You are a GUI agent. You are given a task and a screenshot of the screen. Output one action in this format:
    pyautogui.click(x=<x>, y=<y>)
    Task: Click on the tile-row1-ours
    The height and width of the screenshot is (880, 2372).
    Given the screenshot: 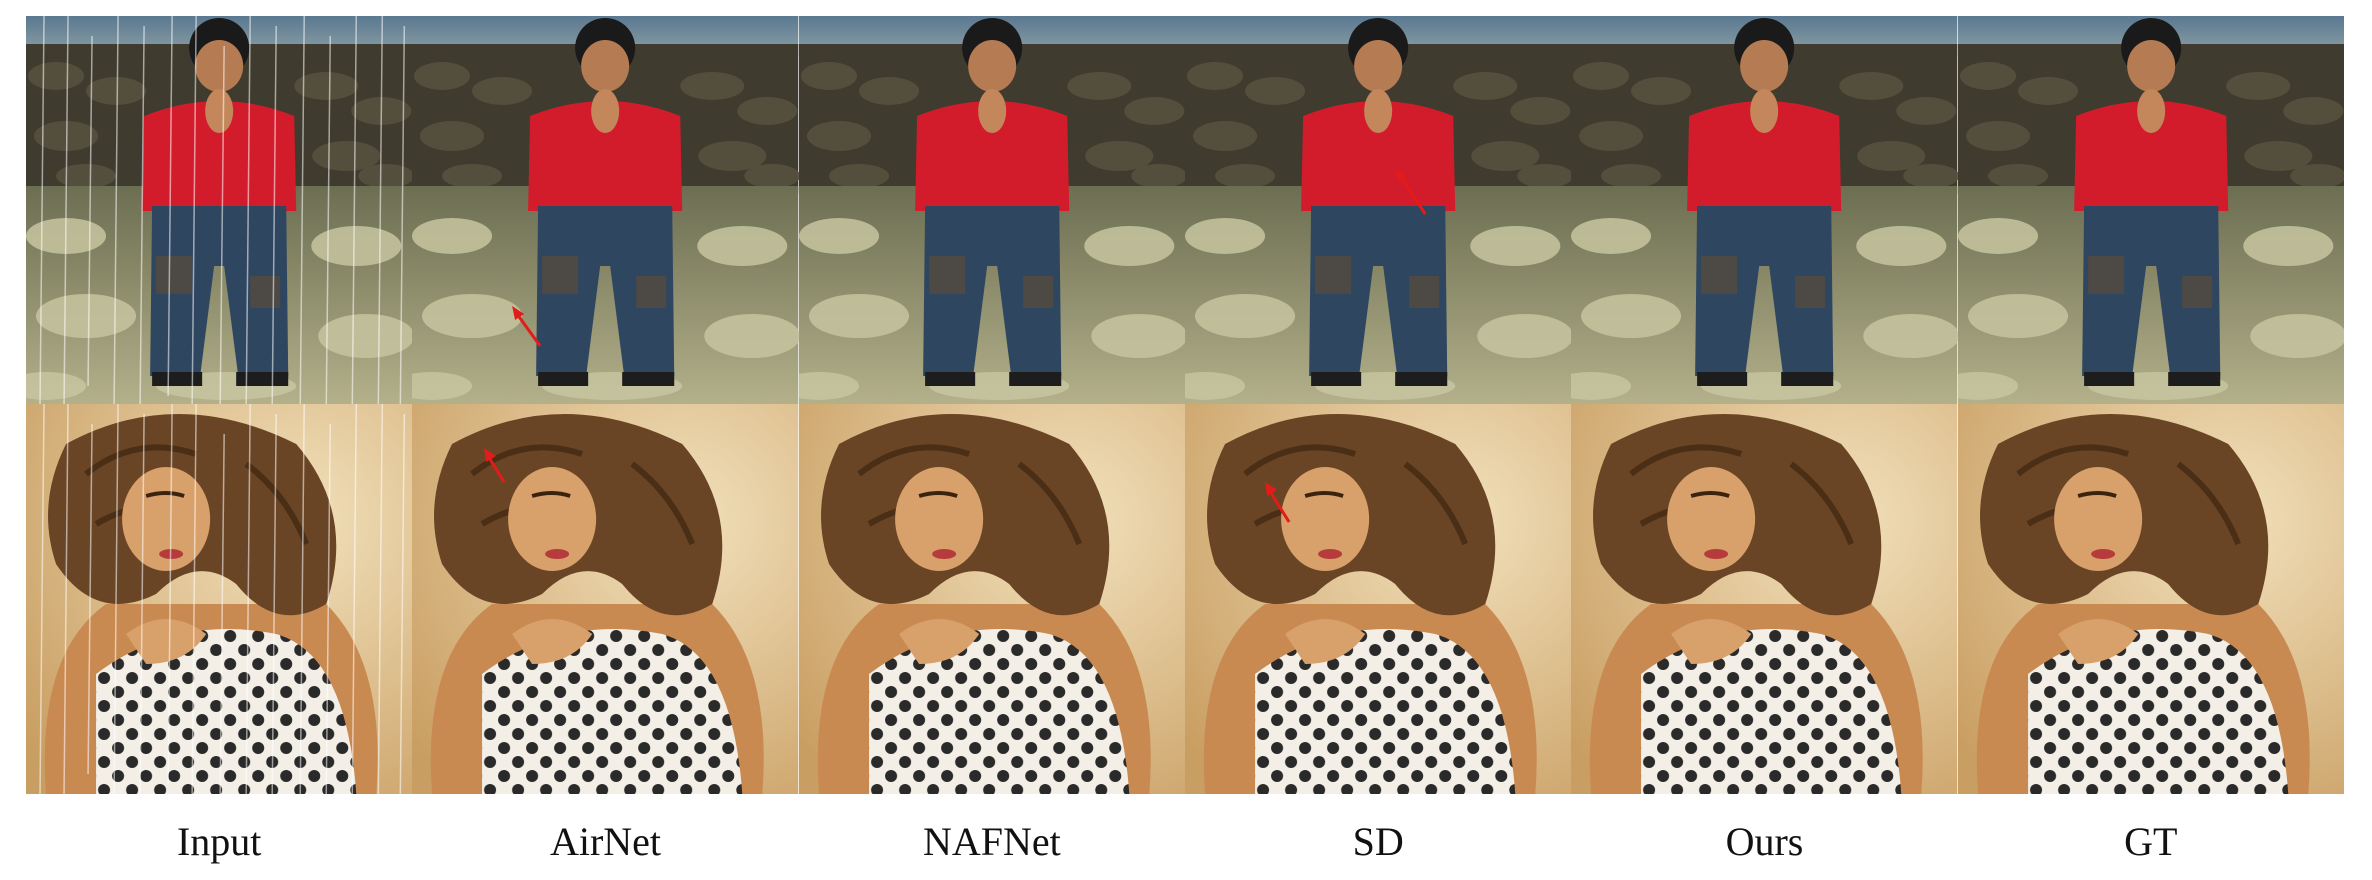 What is the action you would take?
    pyautogui.click(x=1764, y=210)
    